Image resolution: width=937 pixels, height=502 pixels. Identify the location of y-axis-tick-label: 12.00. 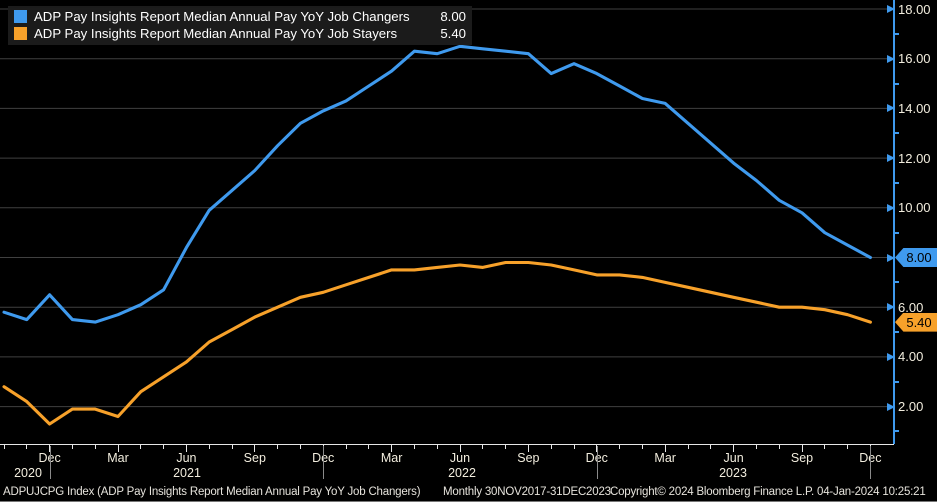
(914, 158).